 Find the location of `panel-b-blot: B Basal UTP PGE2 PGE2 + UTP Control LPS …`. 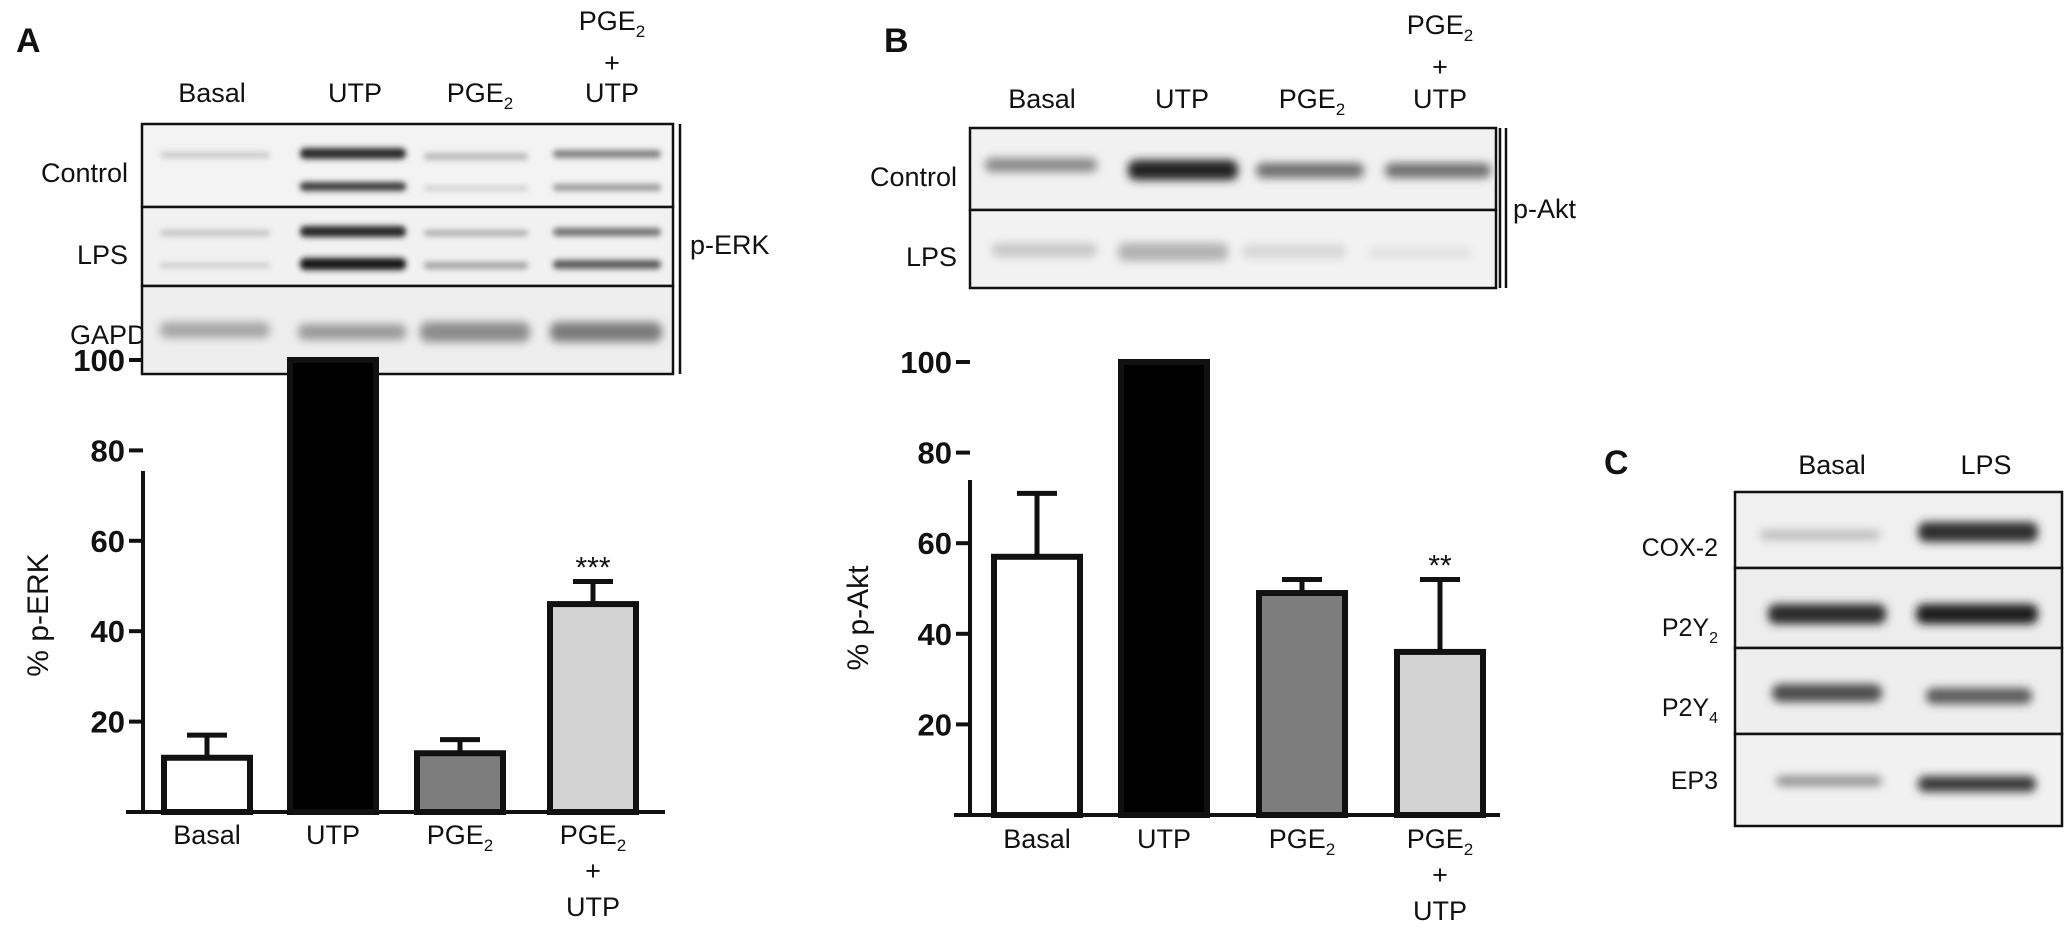

panel-b-blot: B Basal UTP PGE2 PGE2 + UTP Control LPS … is located at coordinates (1223, 150).